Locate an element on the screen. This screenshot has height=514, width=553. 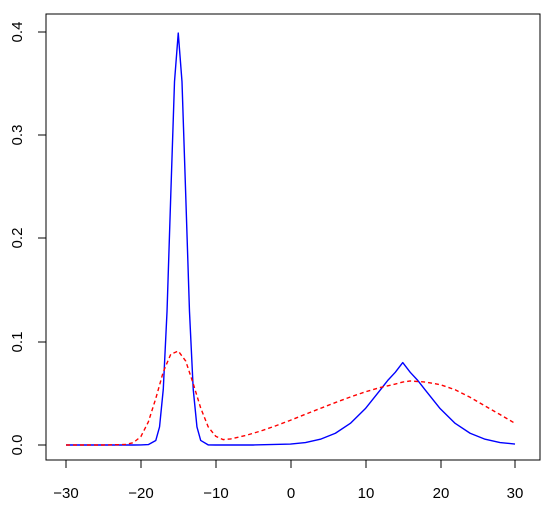
y-tick-label: 0.0 is located at coordinates (17, 445).